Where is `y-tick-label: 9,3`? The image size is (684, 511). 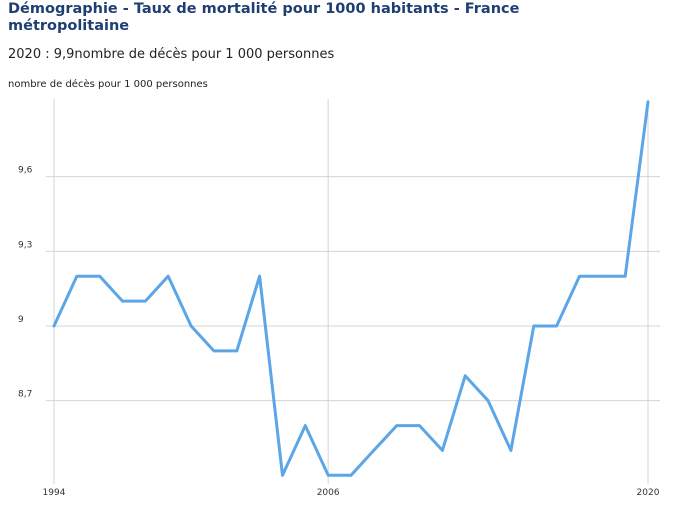
y-tick-label: 9,3 is located at coordinates (25, 245).